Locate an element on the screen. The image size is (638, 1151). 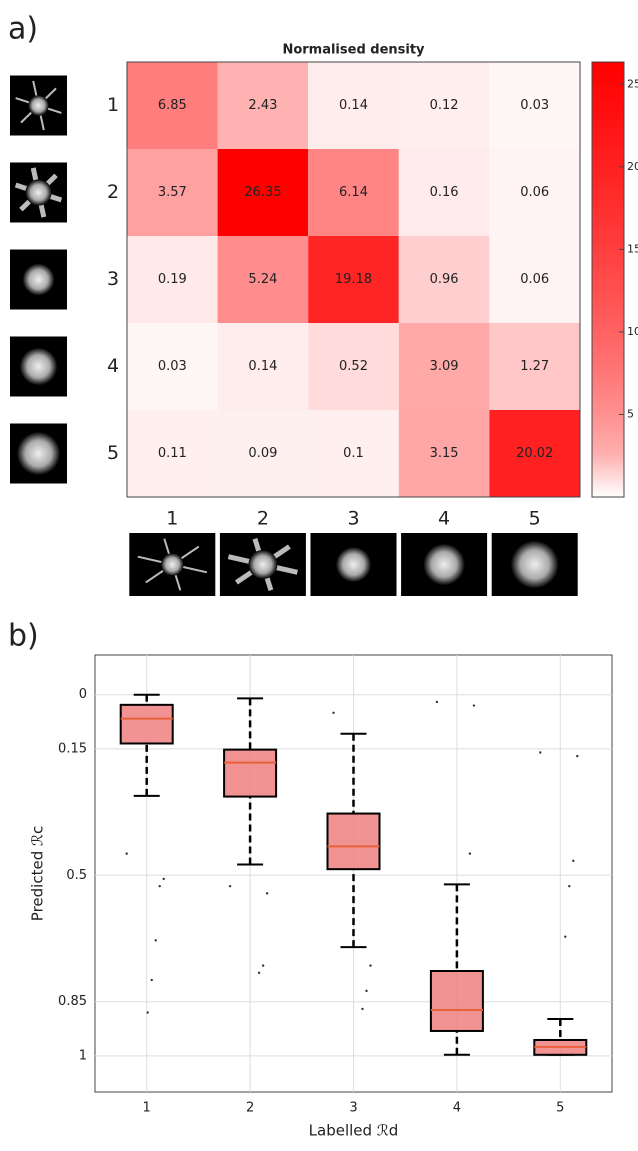
colorbar-tick-label: 5 is located at coordinates (630, 413).